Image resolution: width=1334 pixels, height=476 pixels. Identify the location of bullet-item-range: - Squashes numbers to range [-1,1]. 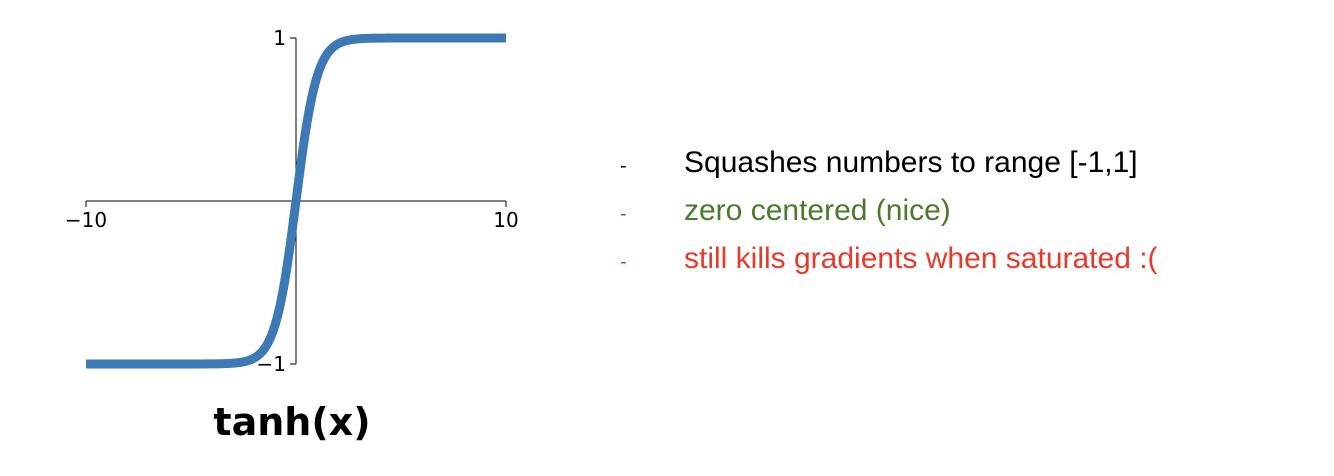
(889, 170).